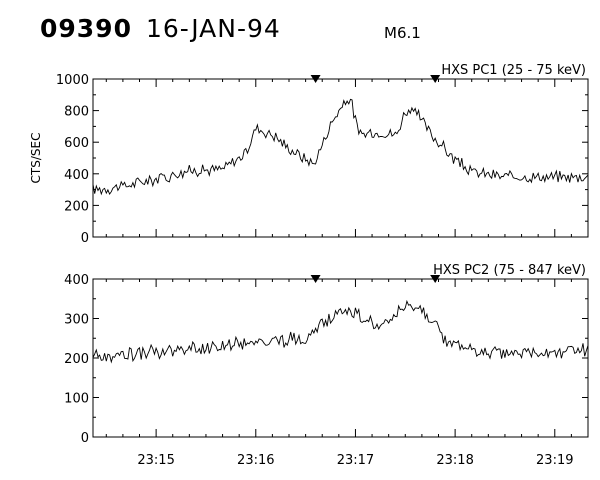 This screenshot has height=480, width=600. Describe the element at coordinates (509, 270) in the screenshot. I see `channel-title-2: HXS PC2 (75 - 847 keV)` at that location.